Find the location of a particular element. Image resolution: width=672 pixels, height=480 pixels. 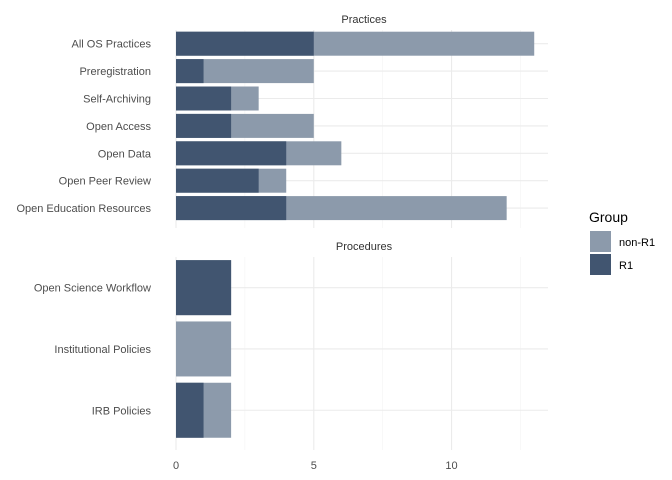

category-label: Open Science Workflow is located at coordinates (92, 289).